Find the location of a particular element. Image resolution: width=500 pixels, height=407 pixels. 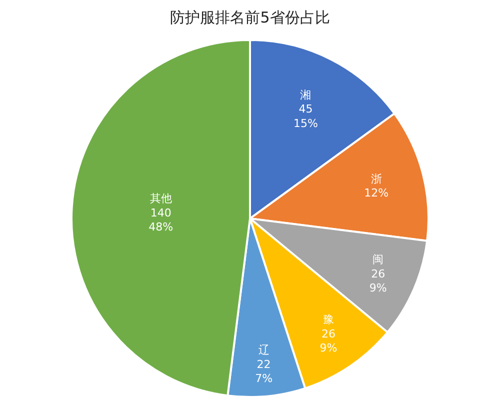

slice-label: 豫 is located at coordinates (328, 319).